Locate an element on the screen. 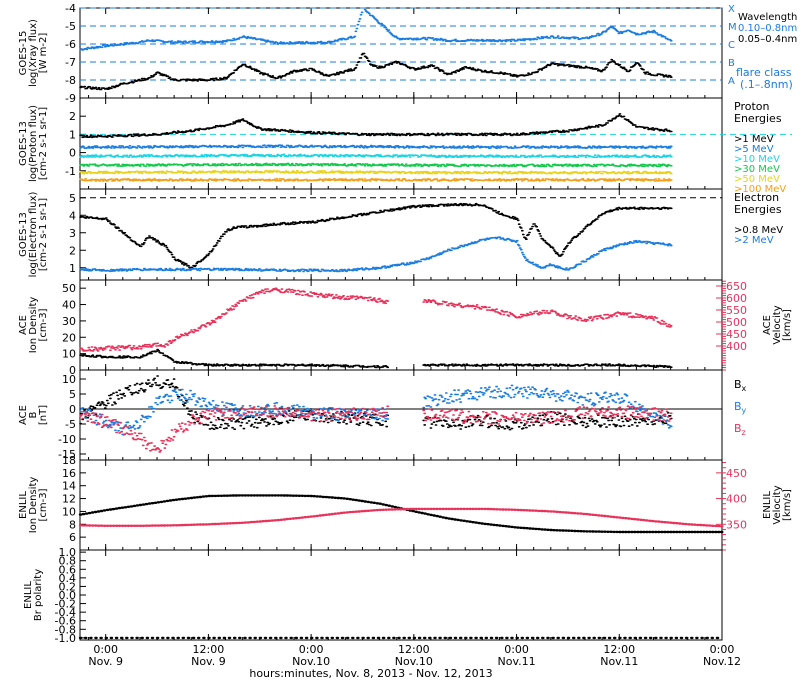 The width and height of the screenshot is (800, 680). legend-subscript: z is located at coordinates (744, 432).